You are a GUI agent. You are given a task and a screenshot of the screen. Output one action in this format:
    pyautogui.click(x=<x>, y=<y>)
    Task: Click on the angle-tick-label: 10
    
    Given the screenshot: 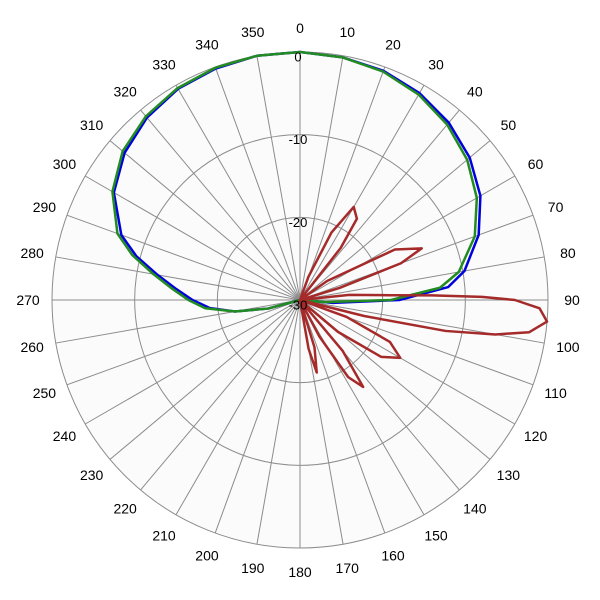 What is the action you would take?
    pyautogui.click(x=347, y=32)
    